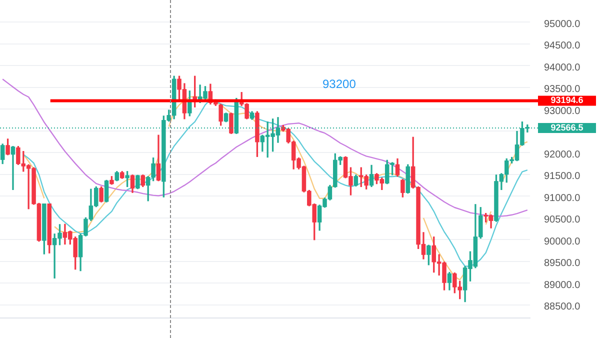  What do you see at coordinates (562, 111) in the screenshot?
I see `y-tick-label: 93000.0` at bounding box center [562, 111].